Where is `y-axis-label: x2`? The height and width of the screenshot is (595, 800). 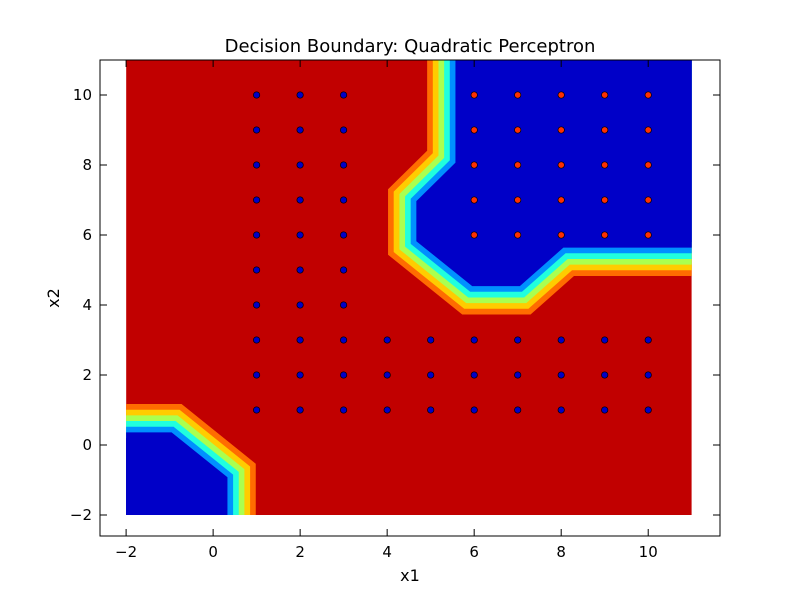
y-axis-label: x2 is located at coordinates (53, 298).